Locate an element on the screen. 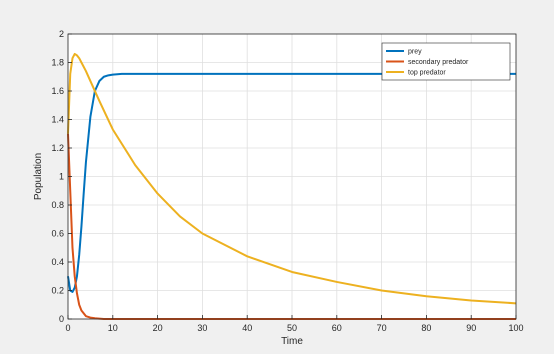 Image resolution: width=554 pixels, height=354 pixels. x-tick-label: 10 is located at coordinates (113, 328).